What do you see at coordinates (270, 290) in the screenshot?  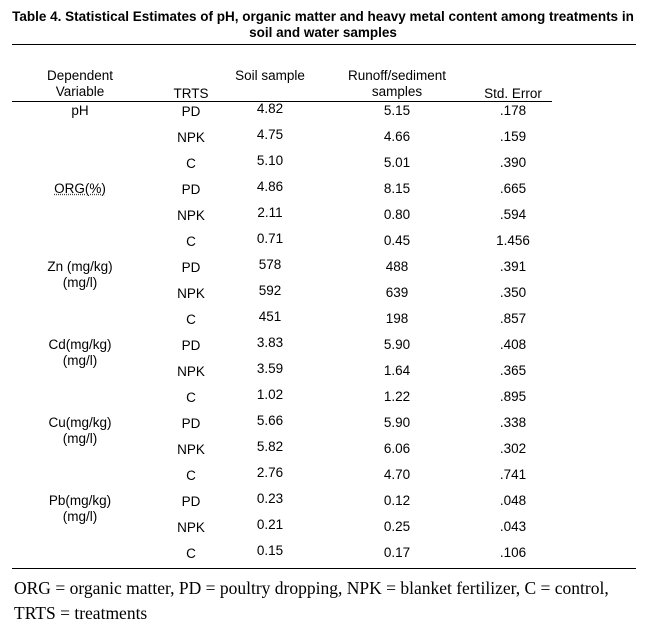 I see `soil-value-cell: 592` at bounding box center [270, 290].